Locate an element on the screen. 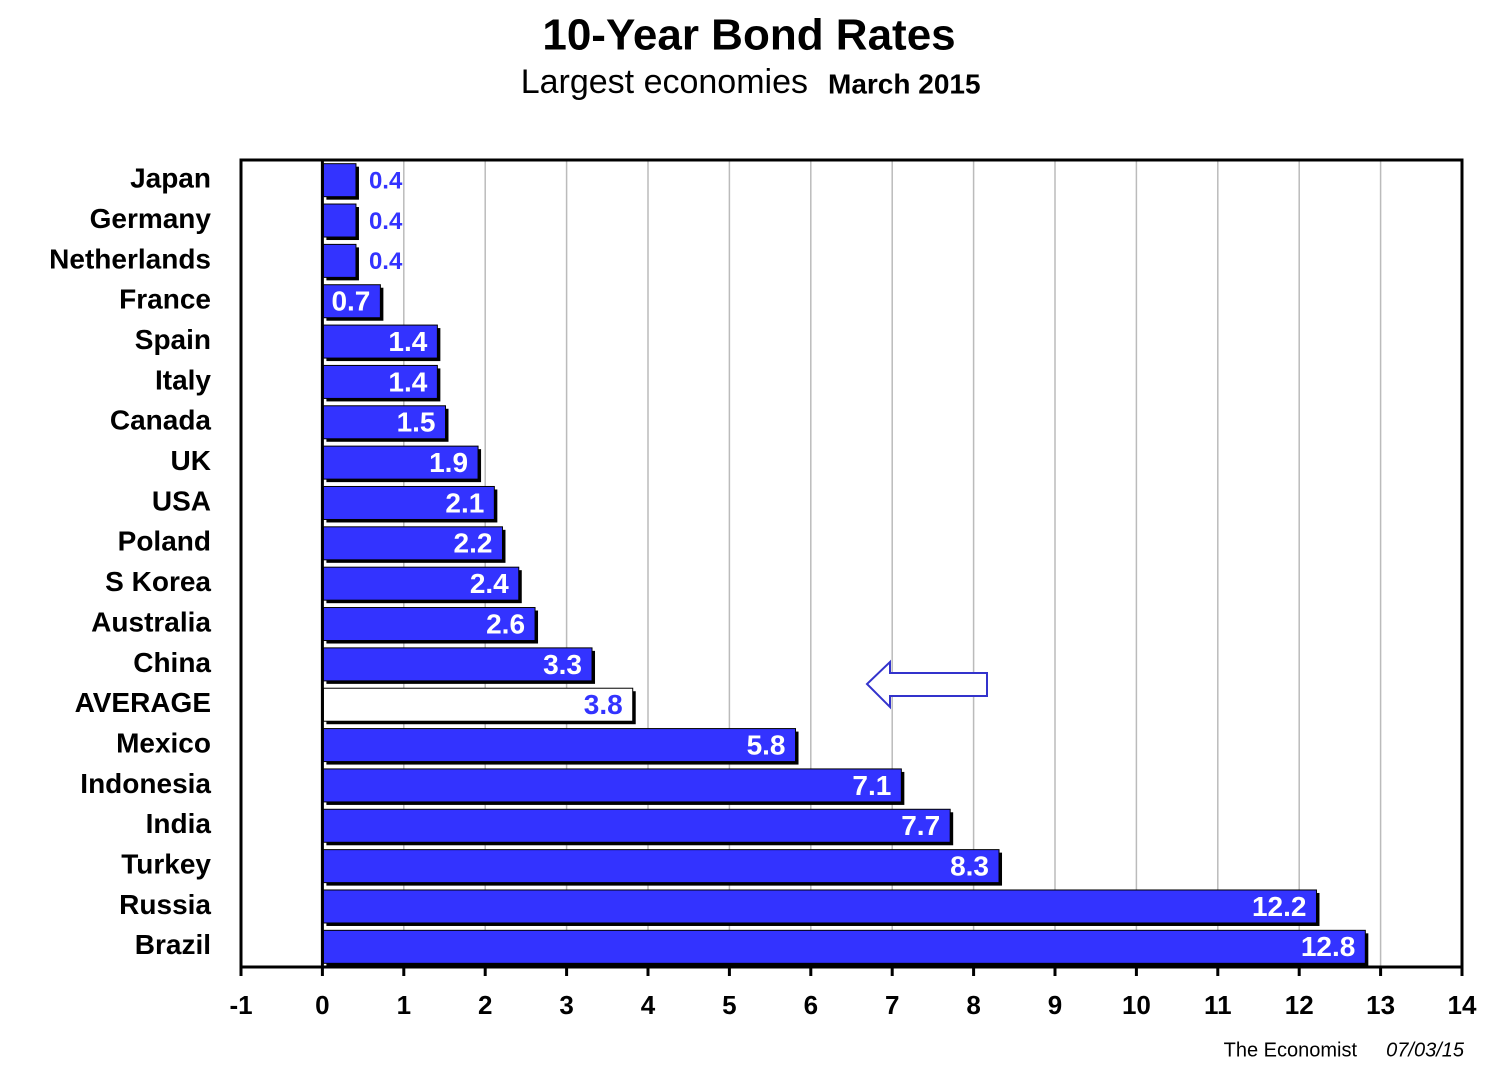 This screenshot has height=1065, width=1501. value-label: 5.8 is located at coordinates (766, 744).